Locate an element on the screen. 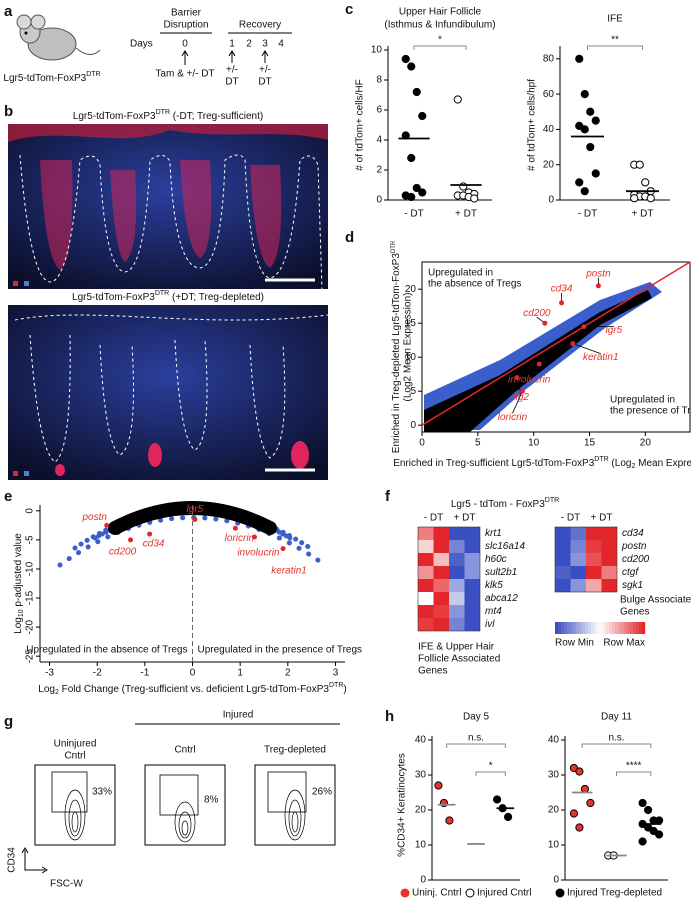 The height and width of the screenshot is (900, 691). gene-label: ctgf is located at coordinates (630, 572).